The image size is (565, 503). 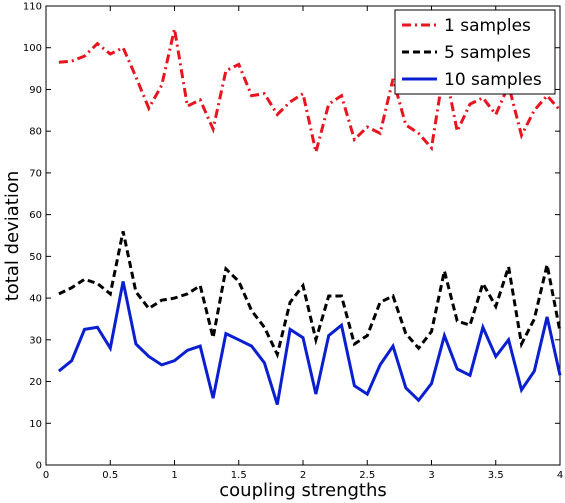 What do you see at coordinates (35, 90) in the screenshot?
I see `y-tick-label: 90` at bounding box center [35, 90].